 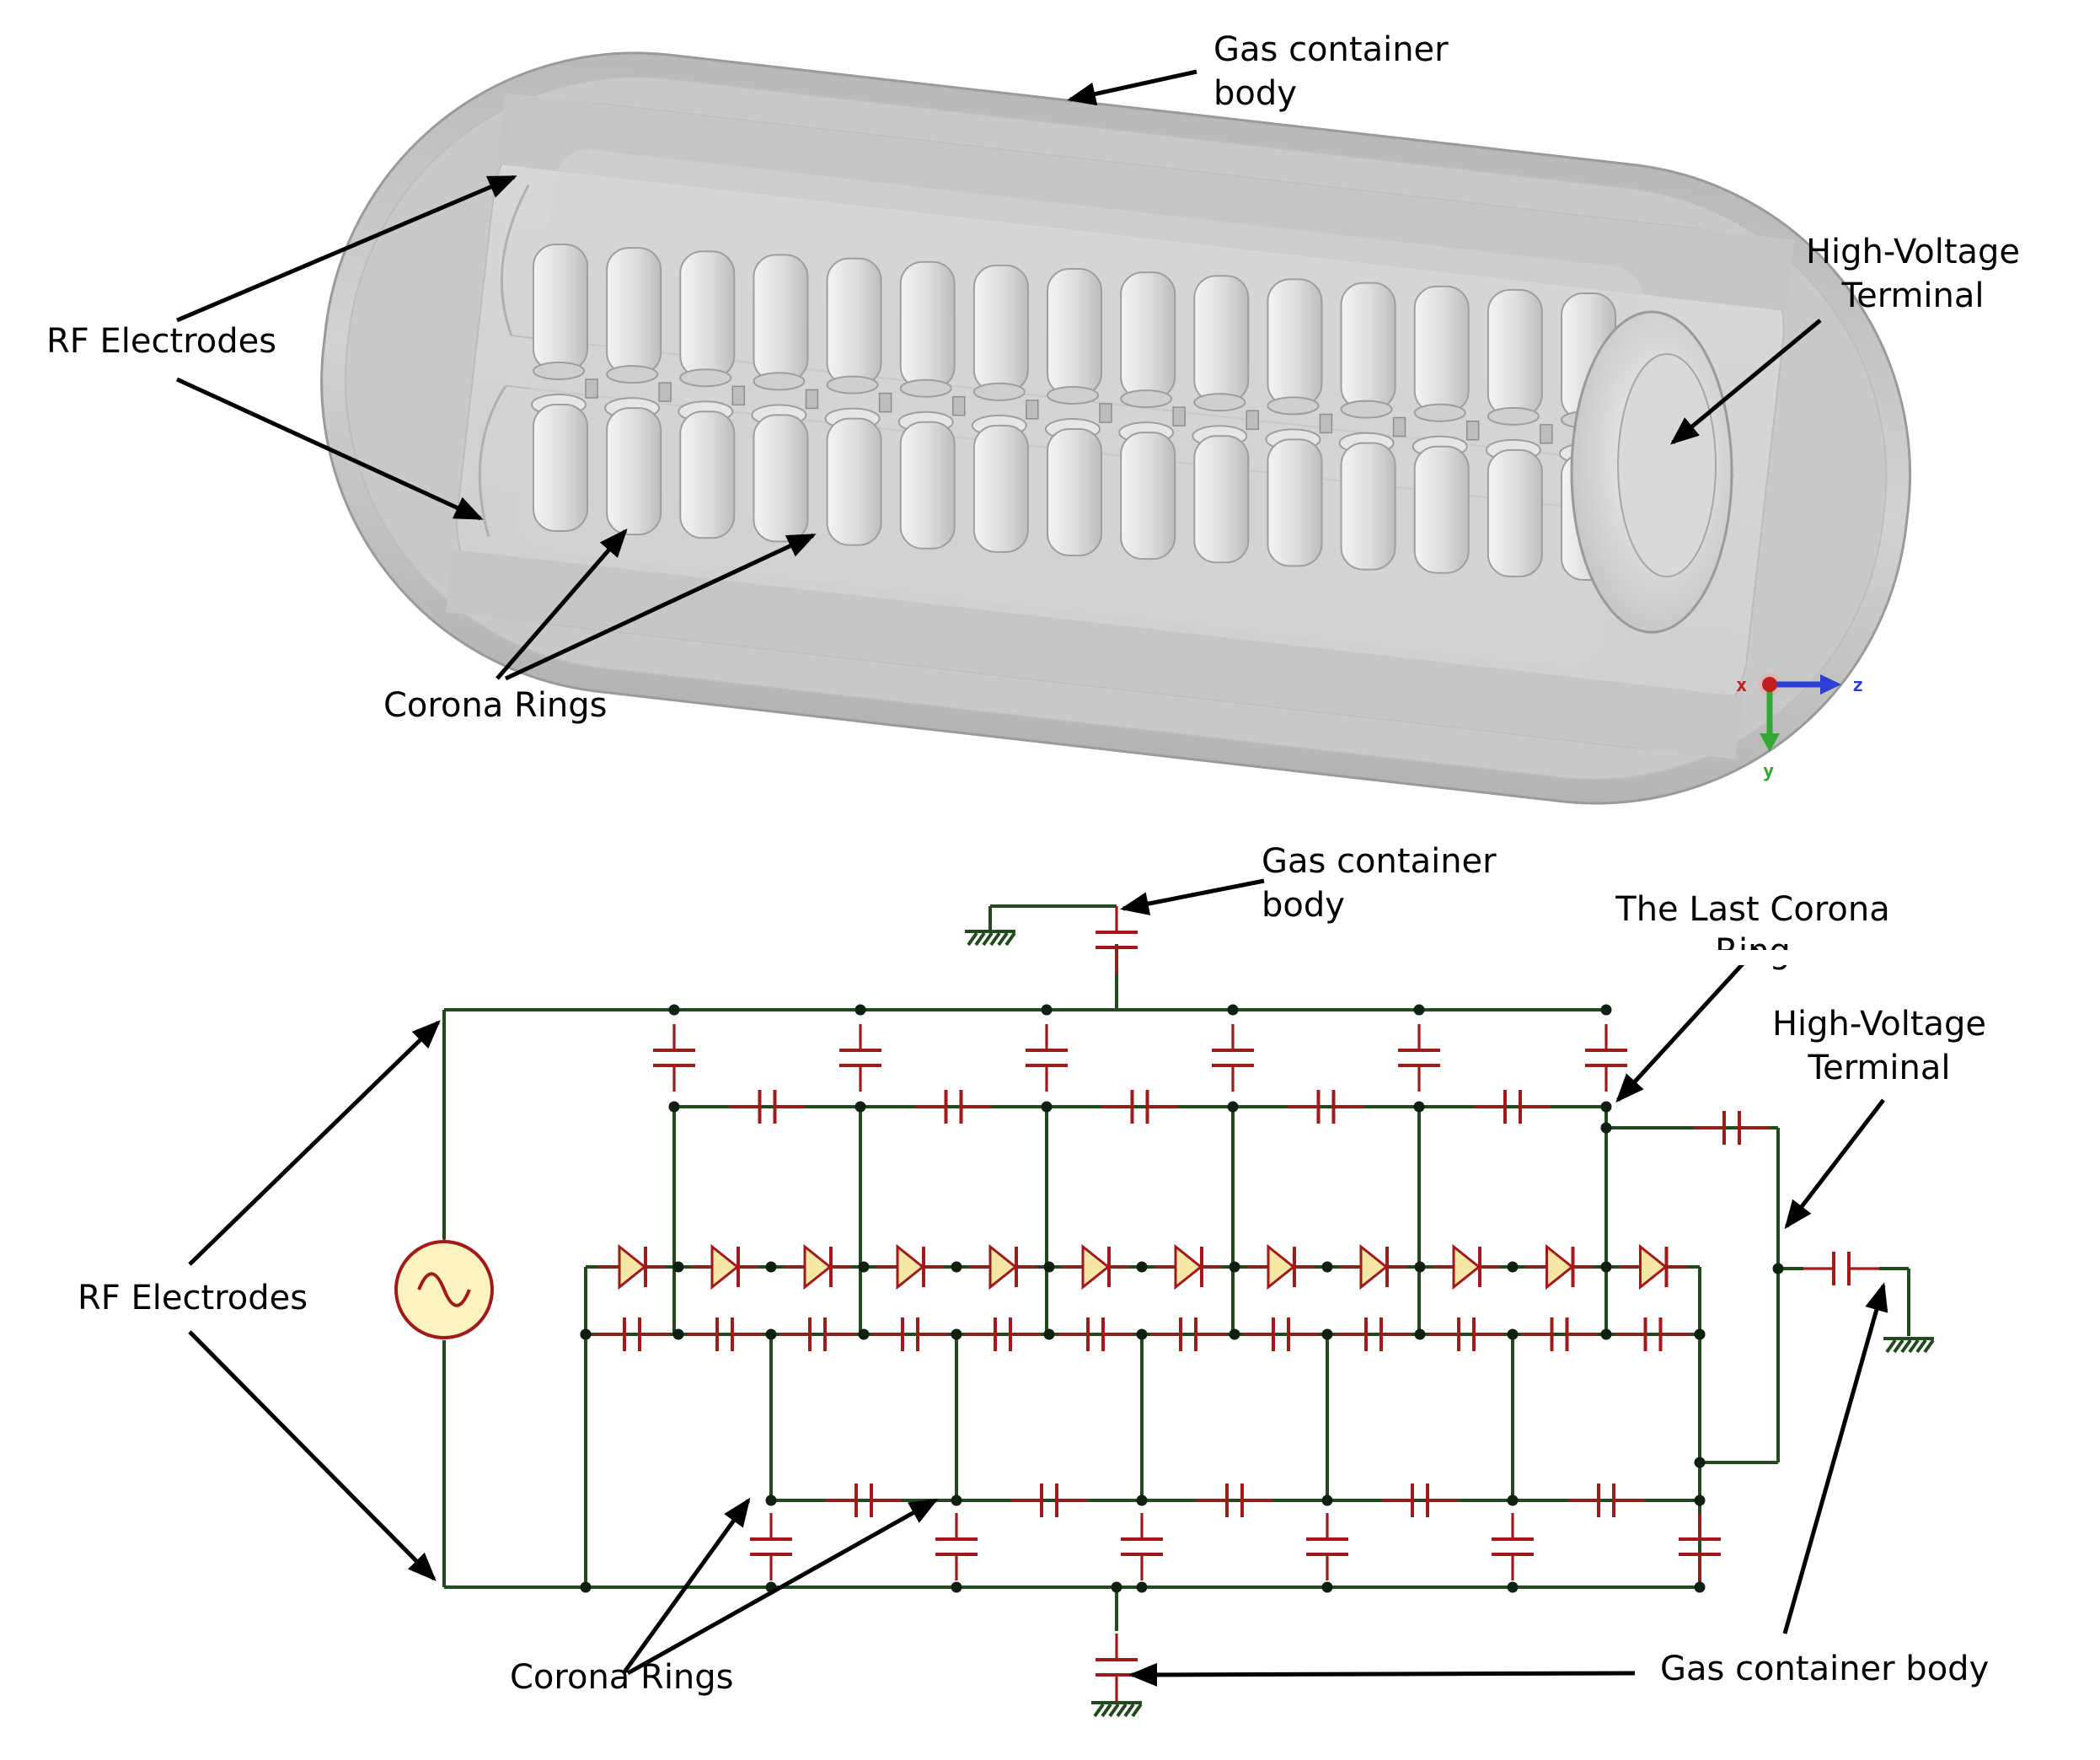 What do you see at coordinates (314, 1143) in the screenshot?
I see `arrow-rf-electrode-top` at bounding box center [314, 1143].